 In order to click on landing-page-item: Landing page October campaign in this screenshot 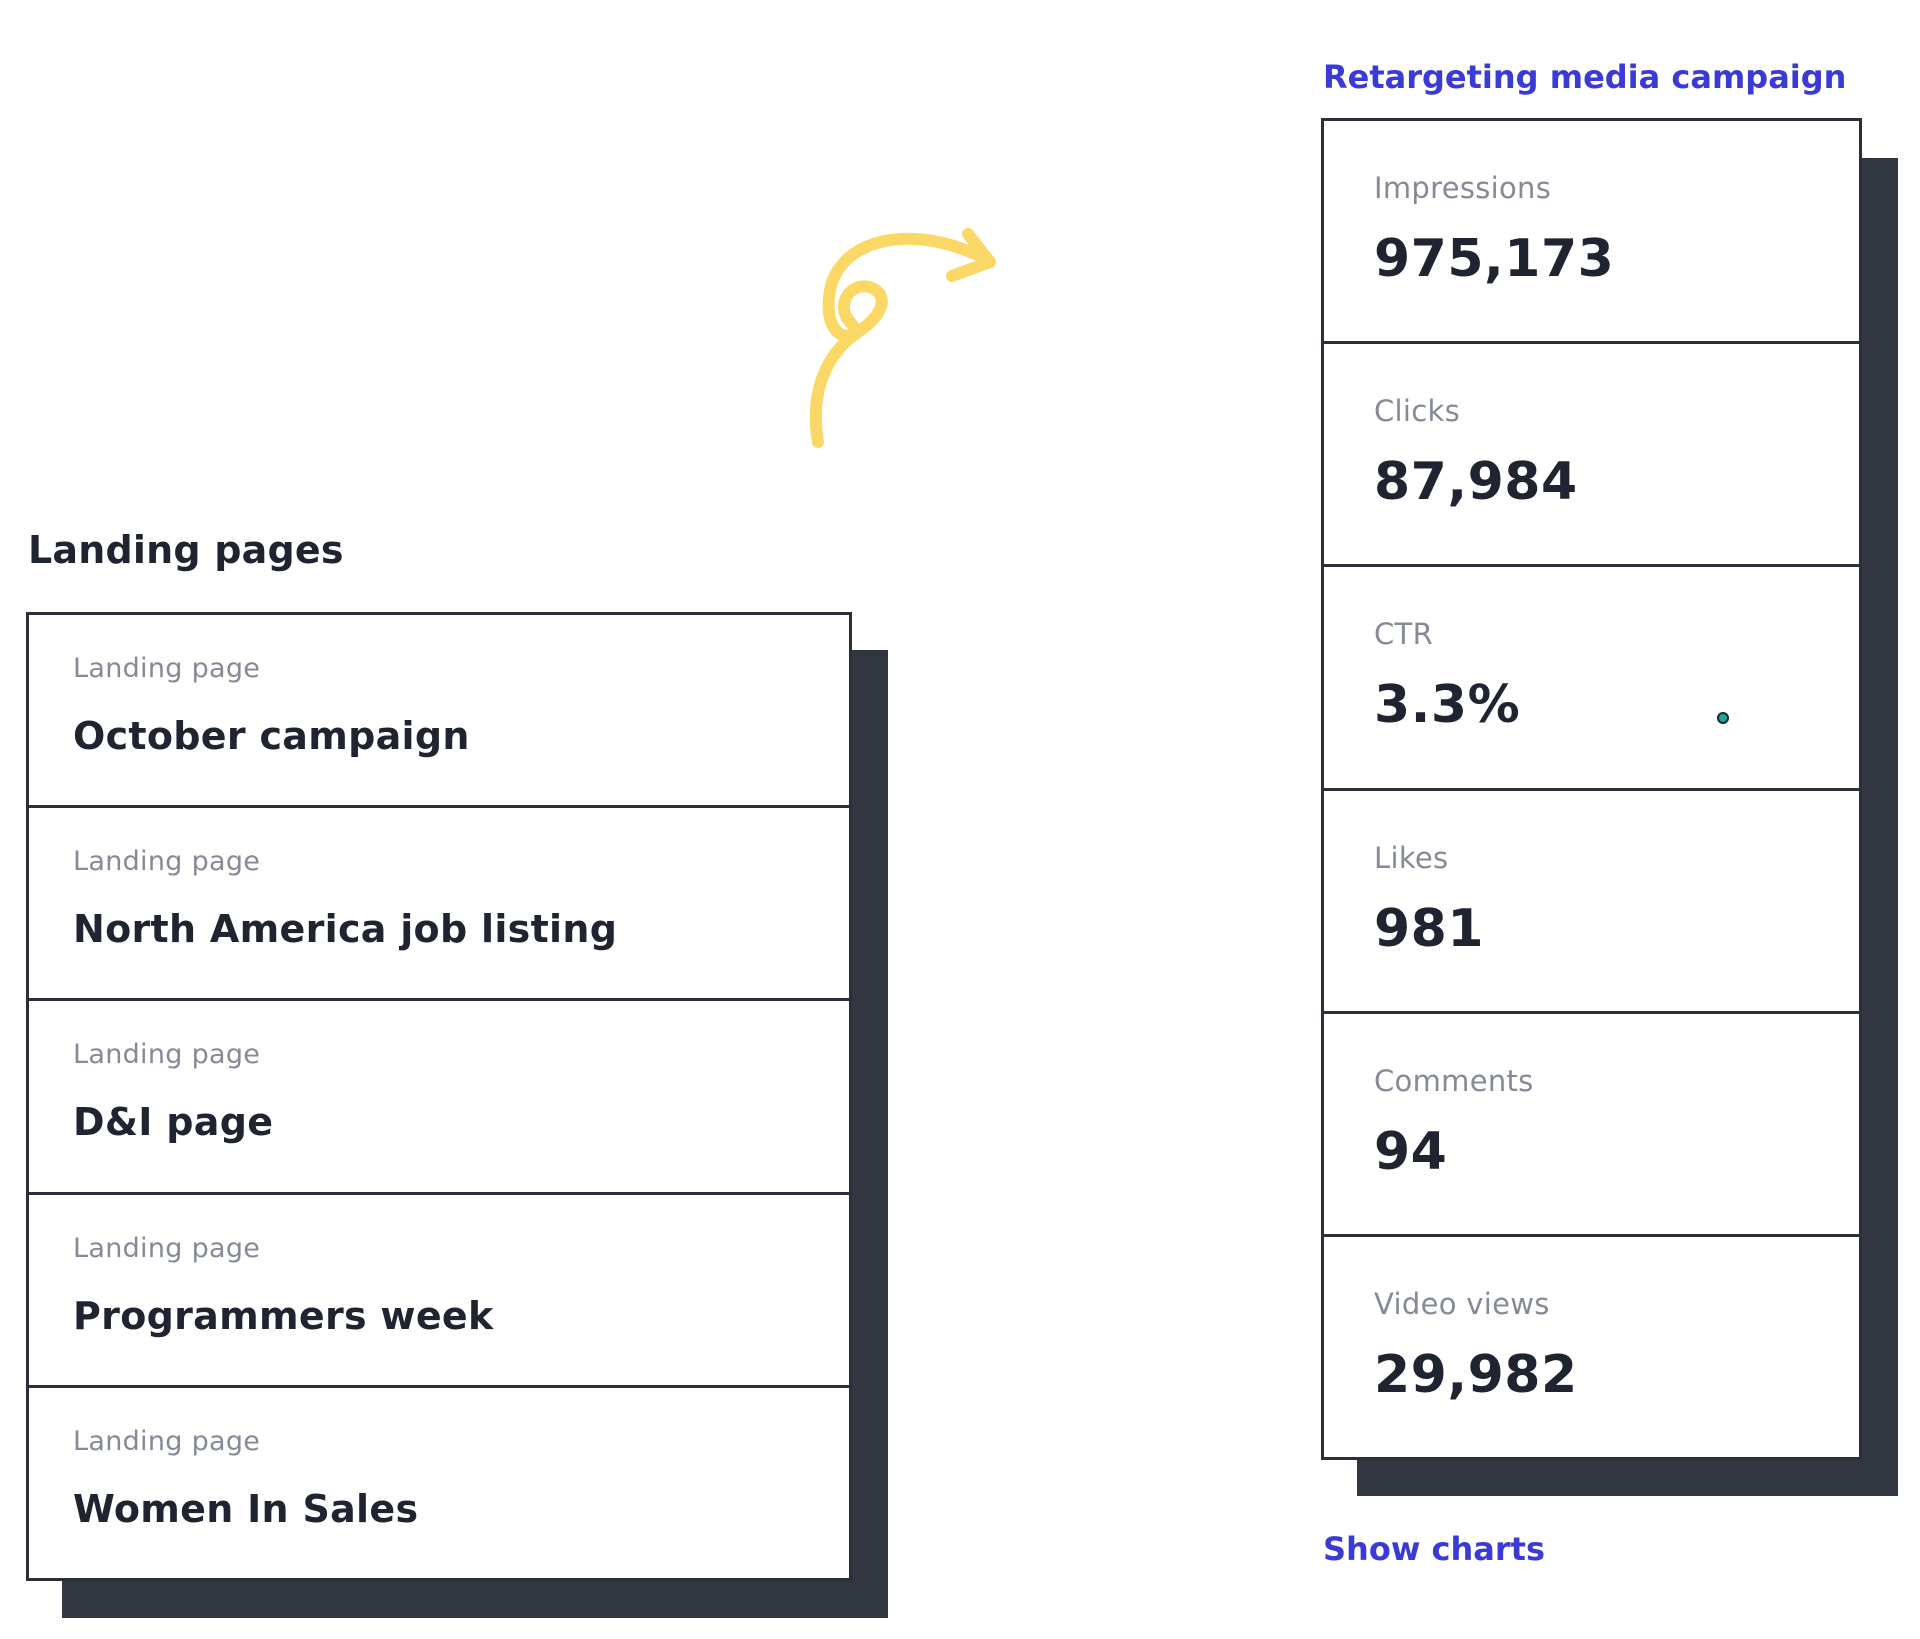, I will do `click(439, 712)`.